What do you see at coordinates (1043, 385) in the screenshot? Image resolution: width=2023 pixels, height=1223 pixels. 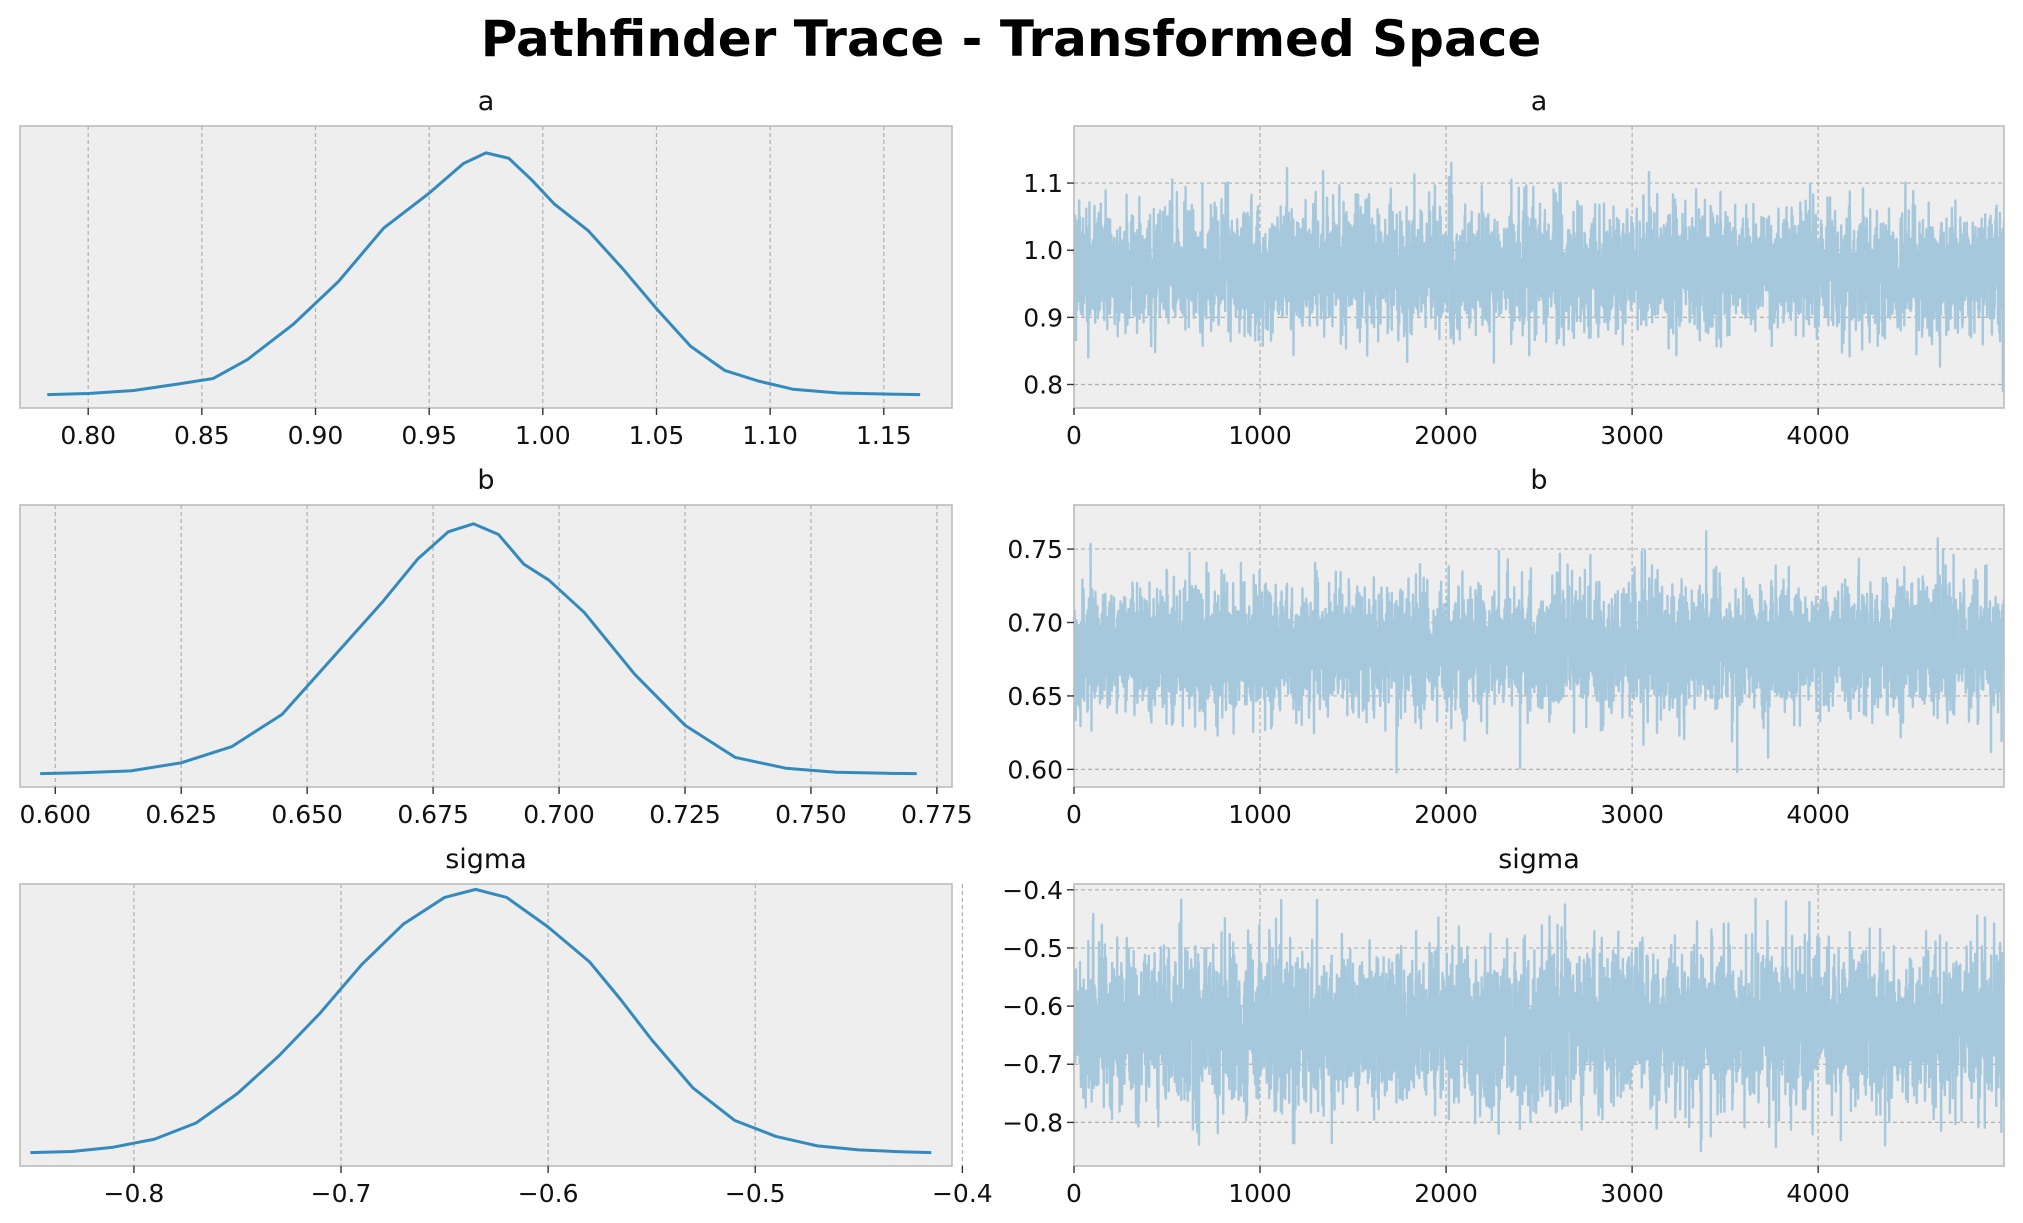 I see `y-tick-label: 0.8` at bounding box center [1043, 385].